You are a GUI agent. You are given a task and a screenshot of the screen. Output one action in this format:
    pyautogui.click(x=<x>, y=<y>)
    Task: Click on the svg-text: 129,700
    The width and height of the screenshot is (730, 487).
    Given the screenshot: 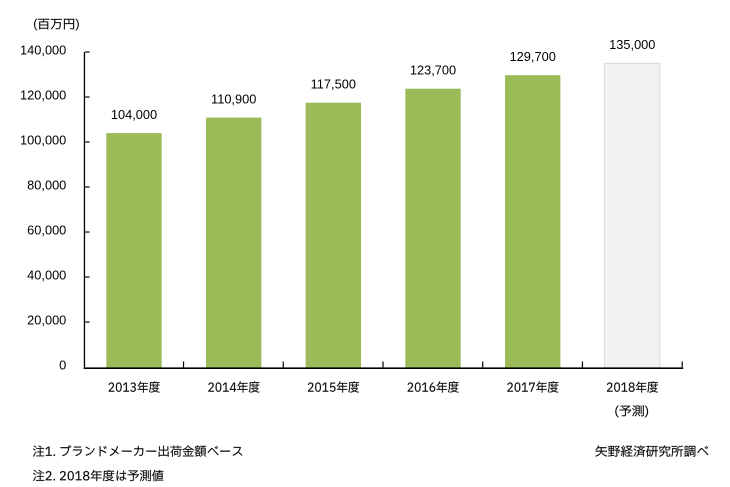 What is the action you would take?
    pyautogui.click(x=533, y=56)
    